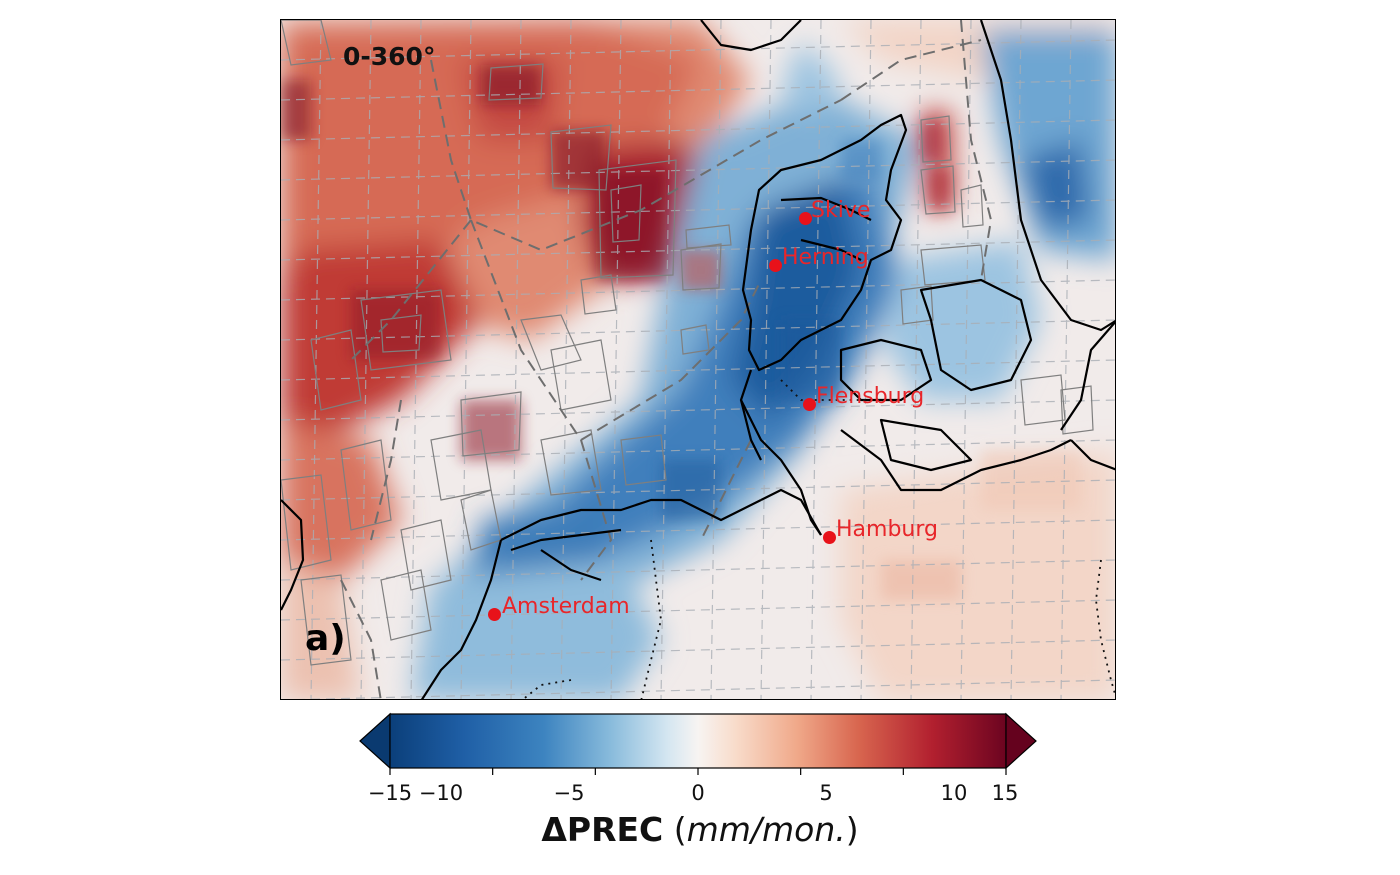  What do you see at coordinates (375, 741) in the screenshot?
I see `colorbar-min-extend` at bounding box center [375, 741].